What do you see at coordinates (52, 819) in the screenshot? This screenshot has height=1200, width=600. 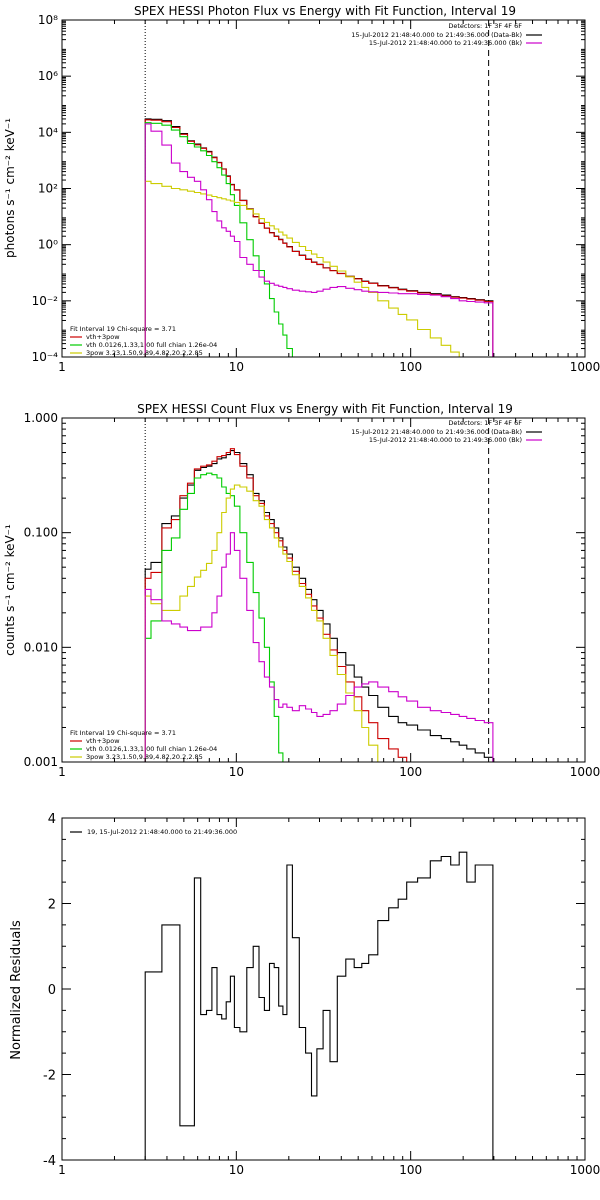 I see `y-tick-label: 4` at bounding box center [52, 819].